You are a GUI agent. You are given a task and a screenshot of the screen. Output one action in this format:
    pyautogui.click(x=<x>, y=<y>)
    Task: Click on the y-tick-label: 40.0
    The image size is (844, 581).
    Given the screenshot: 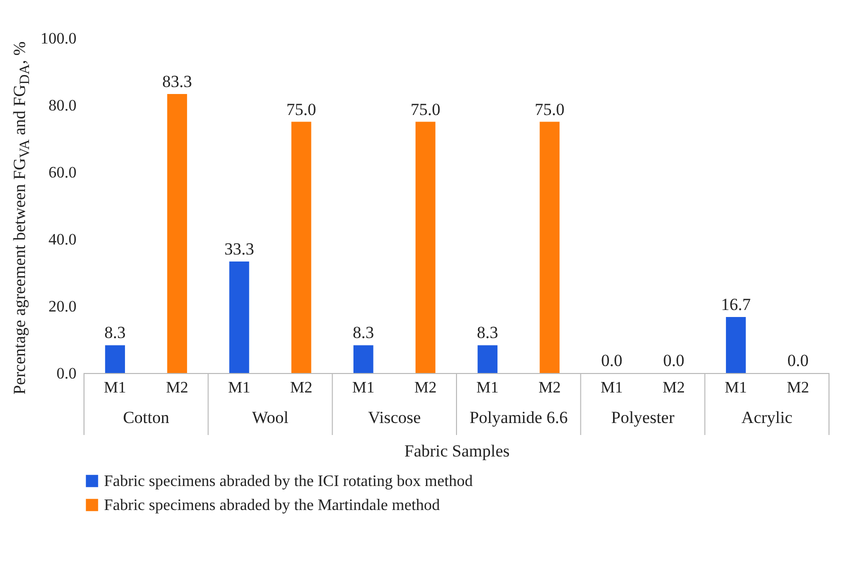 What is the action you would take?
    pyautogui.click(x=62, y=240)
    